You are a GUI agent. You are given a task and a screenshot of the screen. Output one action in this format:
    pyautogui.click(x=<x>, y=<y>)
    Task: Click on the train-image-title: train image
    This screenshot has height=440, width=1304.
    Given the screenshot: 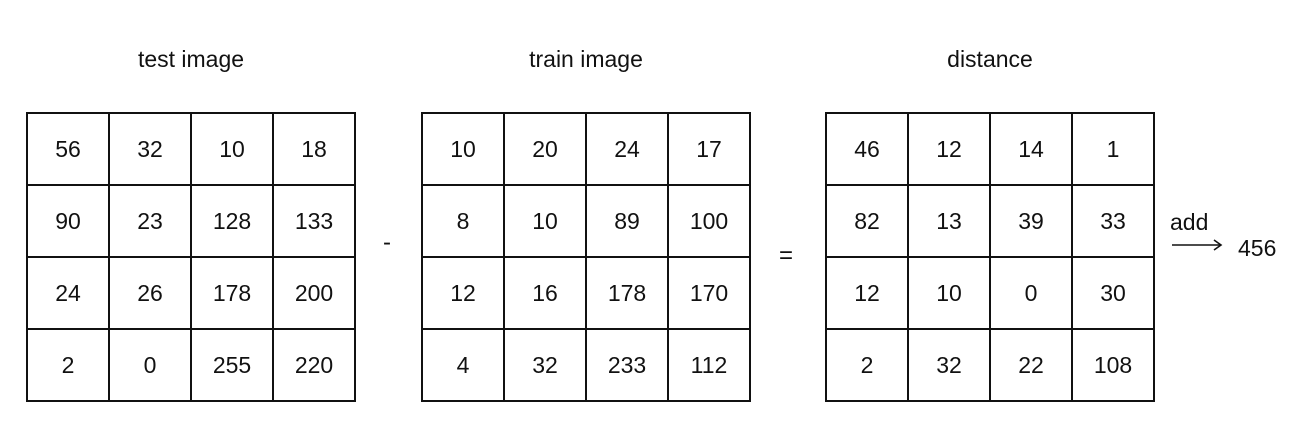 What is the action you would take?
    pyautogui.click(x=586, y=59)
    